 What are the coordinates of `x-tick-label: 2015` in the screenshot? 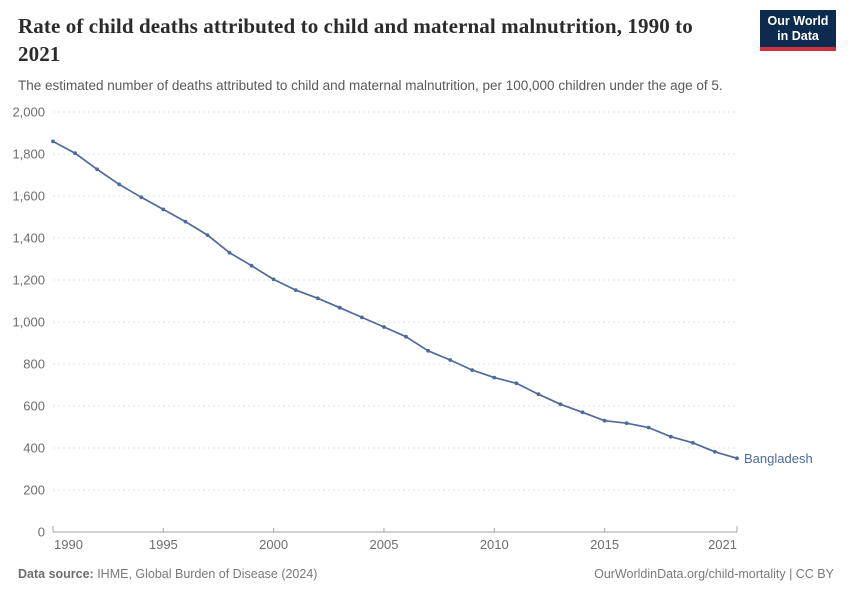 It's located at (604, 544).